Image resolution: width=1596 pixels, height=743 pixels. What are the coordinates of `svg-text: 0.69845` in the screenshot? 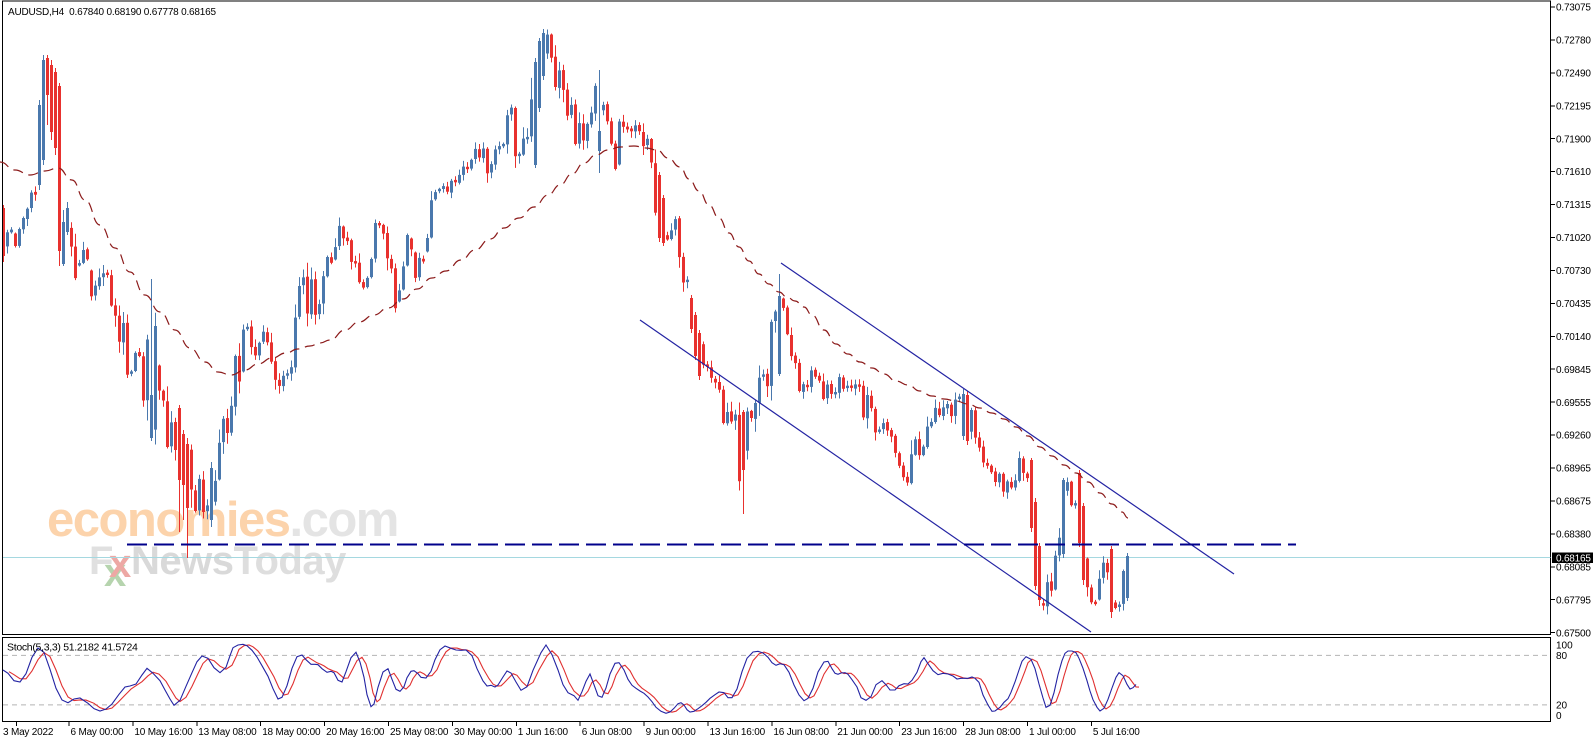 It's located at (1573, 370).